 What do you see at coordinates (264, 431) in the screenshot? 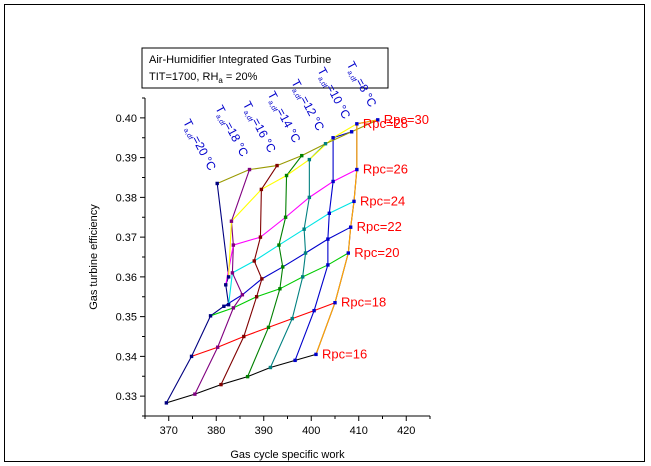
I see `x-tick-label: 390` at bounding box center [264, 431].